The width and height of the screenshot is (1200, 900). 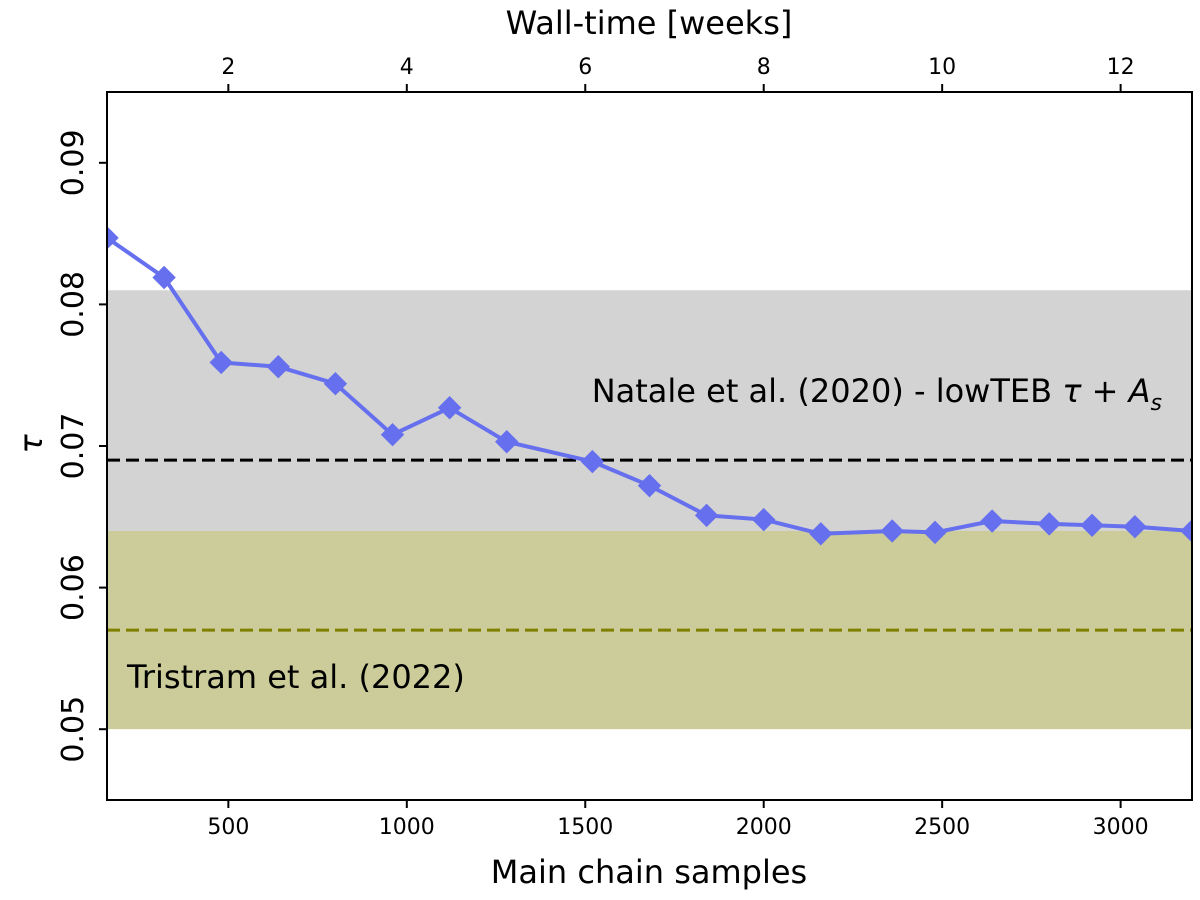 What do you see at coordinates (31, 444) in the screenshot?
I see `y-axis-title: τ` at bounding box center [31, 444].